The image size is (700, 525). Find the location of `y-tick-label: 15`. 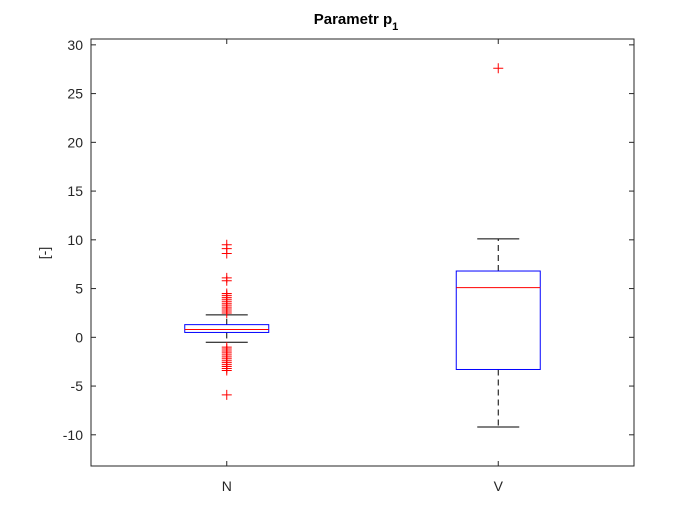

y-tick-label: 15 is located at coordinates (75, 191).